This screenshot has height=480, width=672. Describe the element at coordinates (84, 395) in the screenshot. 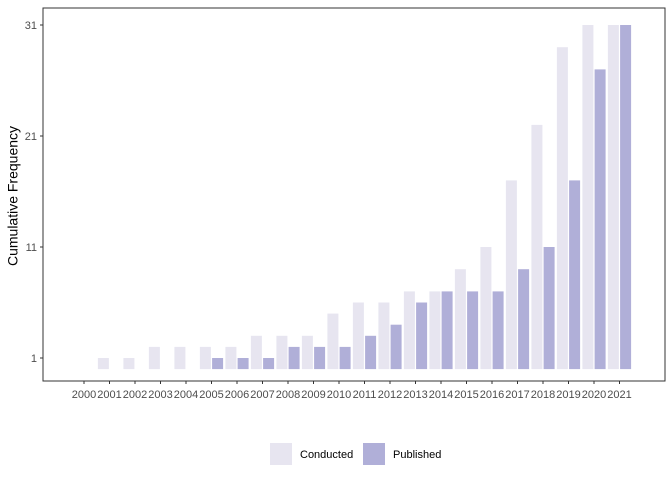

I see `x-tick-label-2000: 2000` at that location.